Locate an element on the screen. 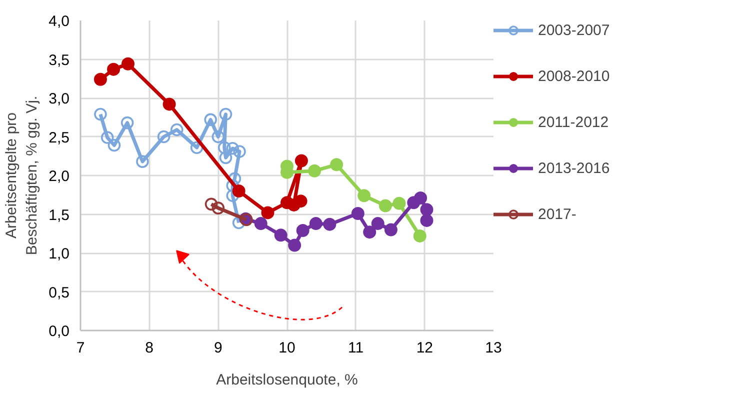  y-tick-label: 4,0 is located at coordinates (59, 21).